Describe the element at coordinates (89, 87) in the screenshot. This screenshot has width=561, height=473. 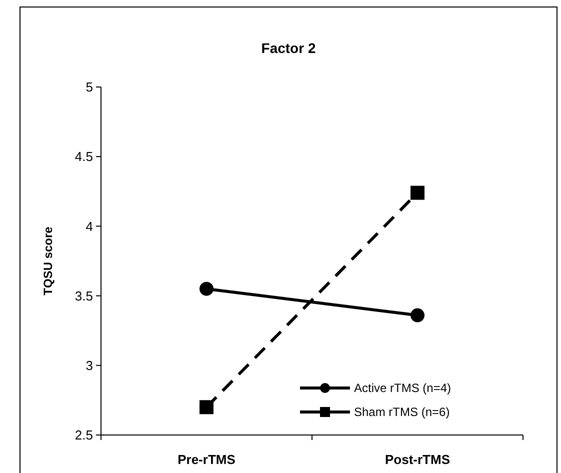
I see `y-tick-label: 5` at that location.